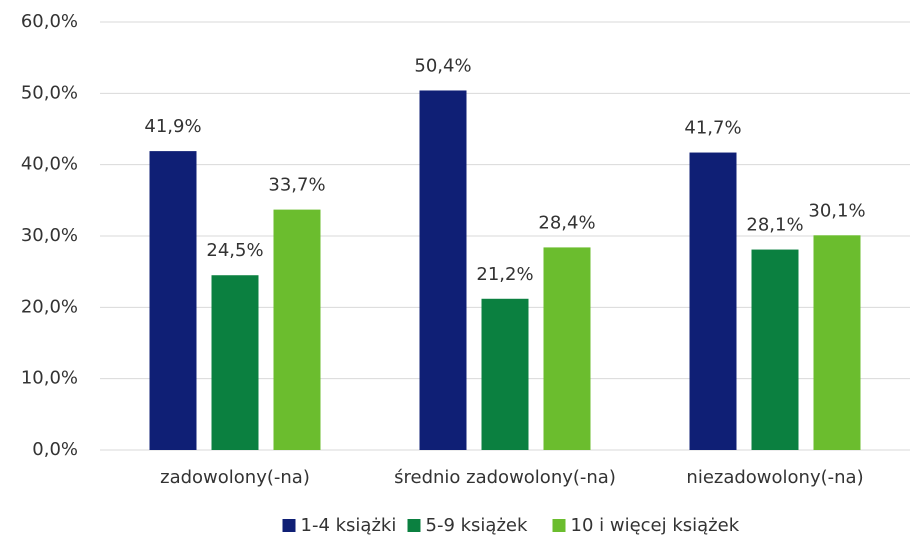 The height and width of the screenshot is (543, 913). What do you see at coordinates (655, 525) in the screenshot?
I see `legend-label: 10 i więcej książek` at bounding box center [655, 525].